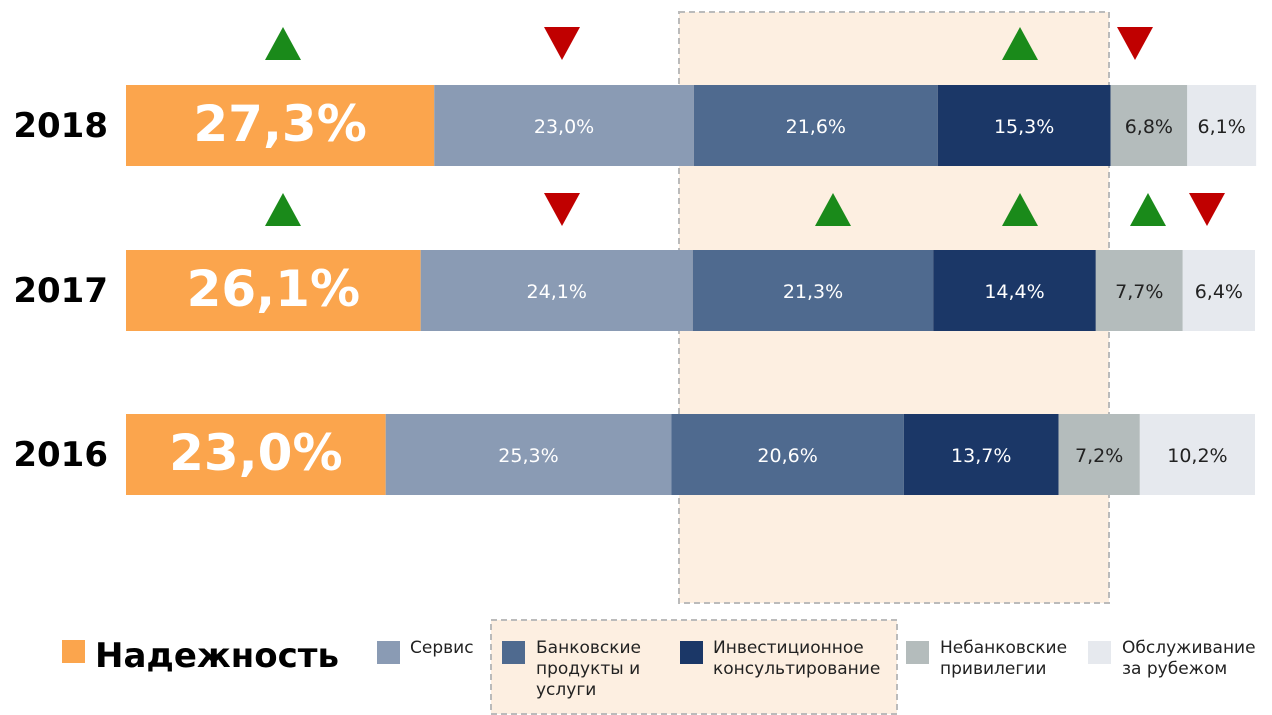  I want to click on value-label: 24,1%, so click(557, 292).